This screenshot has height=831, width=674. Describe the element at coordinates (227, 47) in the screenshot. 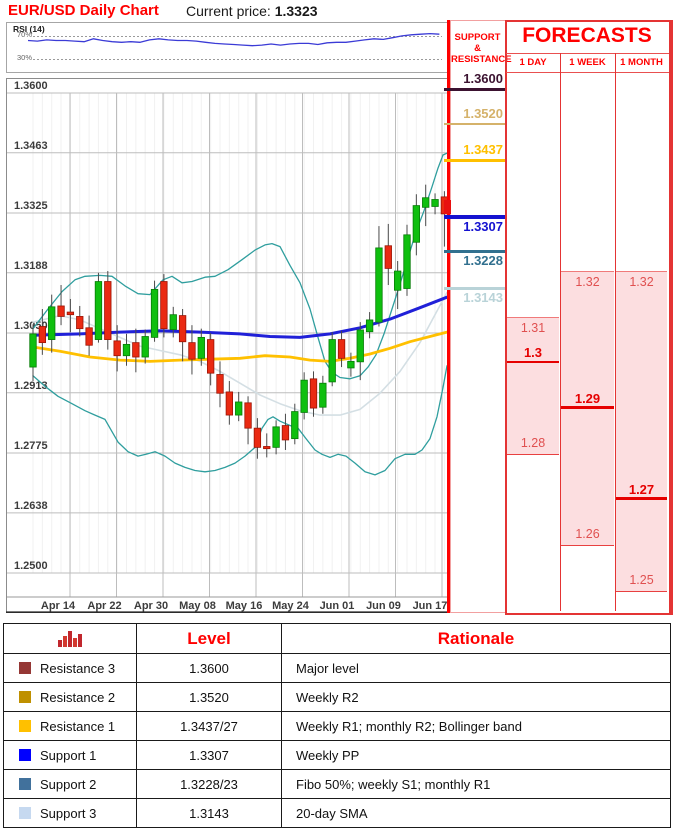

I see `rsi-chart` at that location.